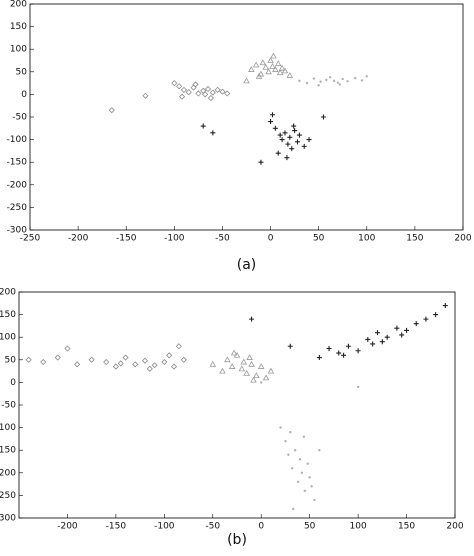  Describe the element at coordinates (366, 239) in the screenshot. I see `x-tick-label: 100` at that location.